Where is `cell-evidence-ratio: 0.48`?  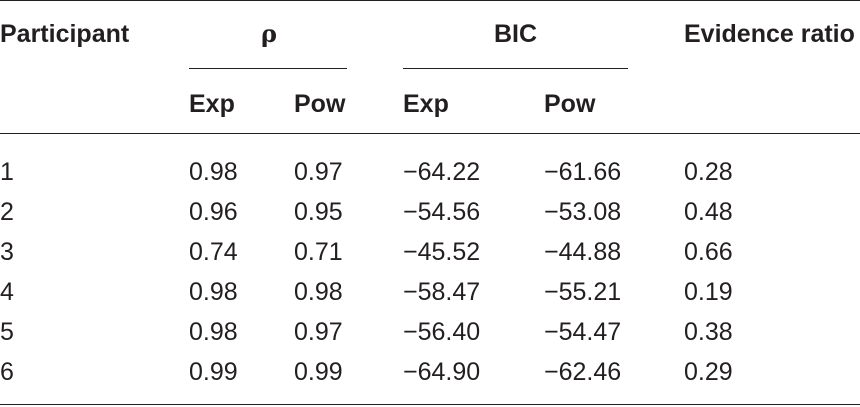
cell-evidence-ratio: 0.48 is located at coordinates (708, 212).